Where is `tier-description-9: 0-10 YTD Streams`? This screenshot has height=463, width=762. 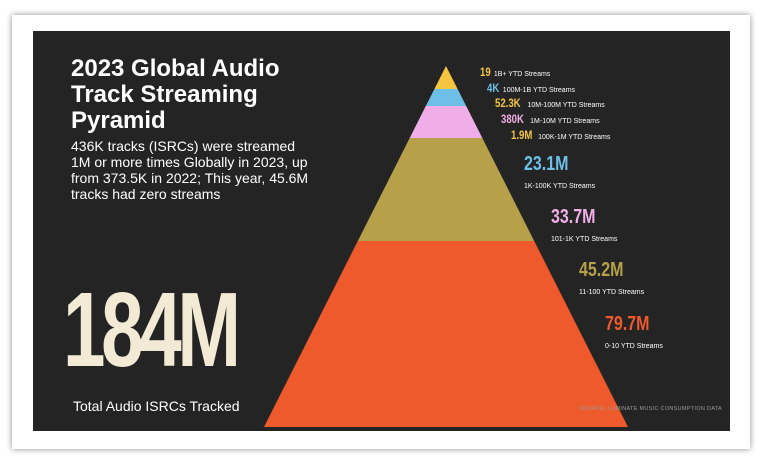
tier-description-9: 0-10 YTD Streams is located at coordinates (634, 346).